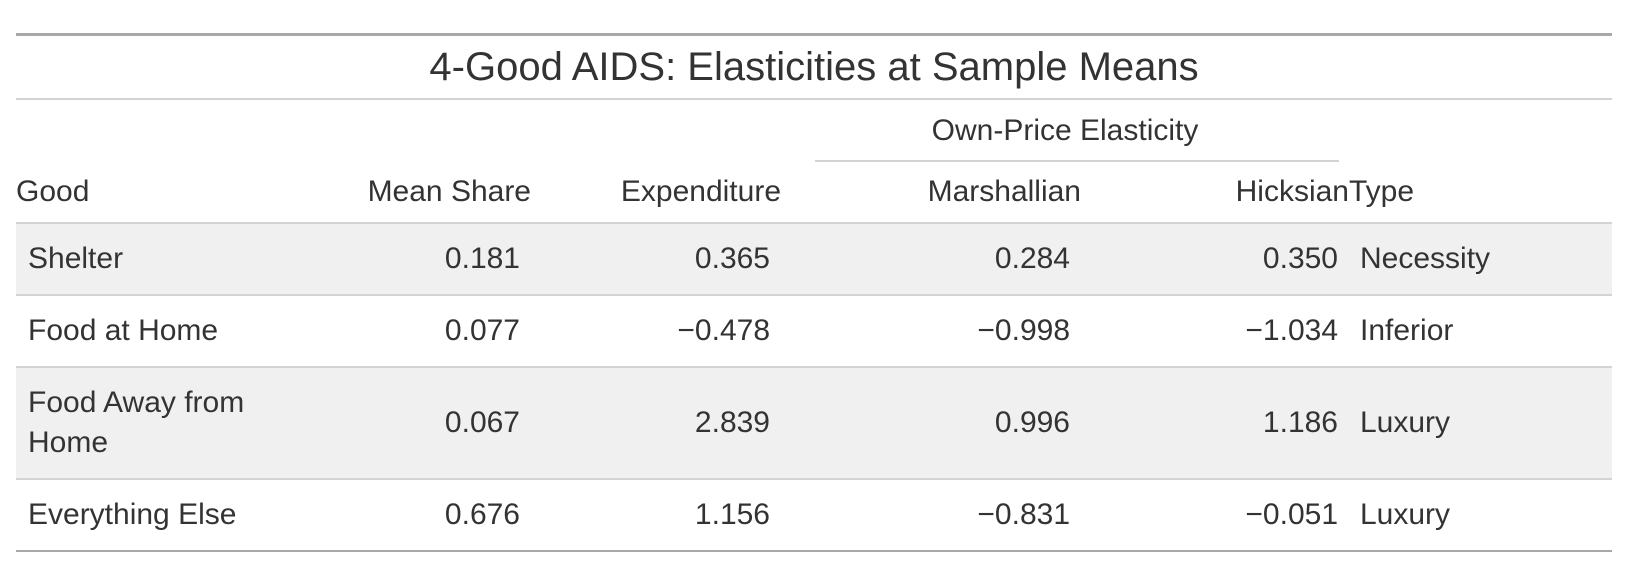  Describe the element at coordinates (418, 331) in the screenshot. I see `cell-mean-share: 0.077` at that location.